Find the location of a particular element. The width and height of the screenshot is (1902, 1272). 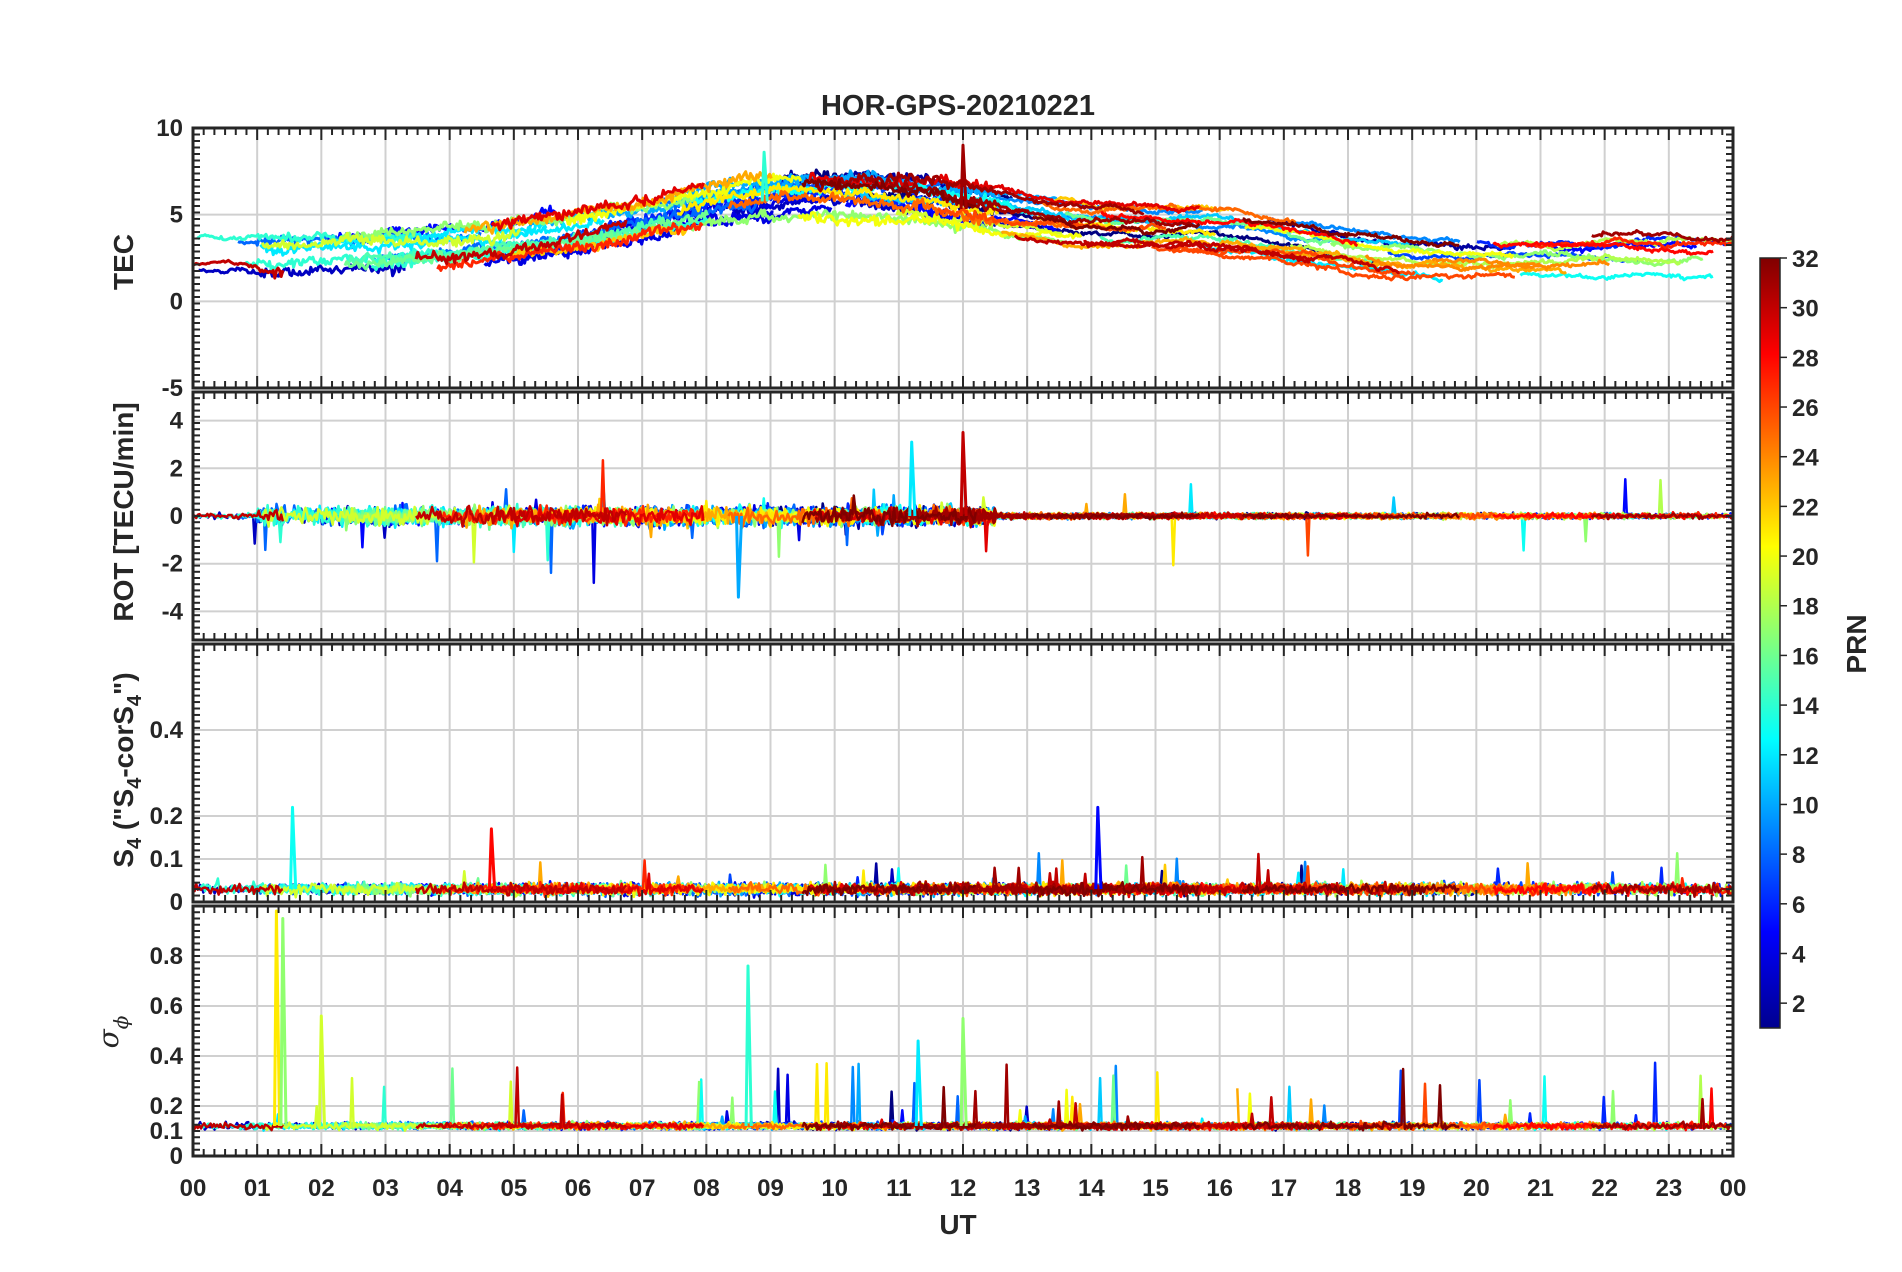

colorbar-label: PRN is located at coordinates (1856, 643).